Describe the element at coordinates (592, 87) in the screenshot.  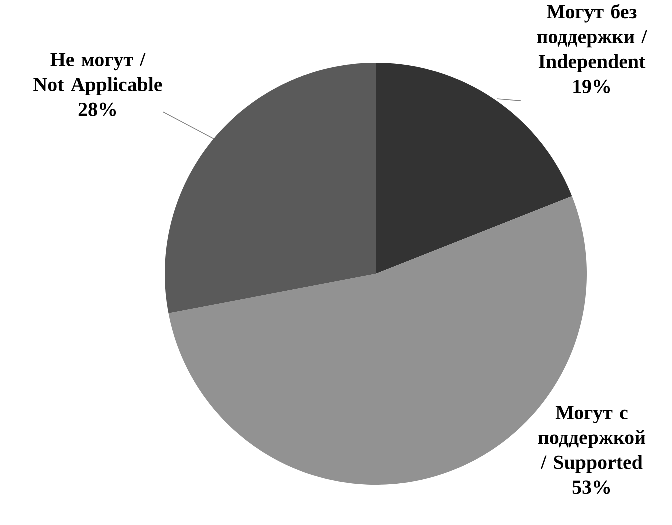
I see `data-label: 19%` at that location.